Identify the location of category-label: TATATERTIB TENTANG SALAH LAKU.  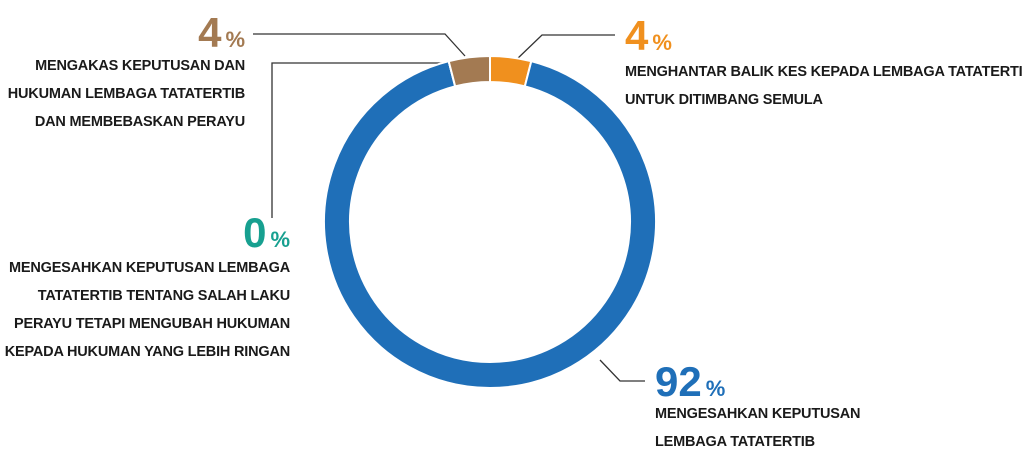
(164, 296).